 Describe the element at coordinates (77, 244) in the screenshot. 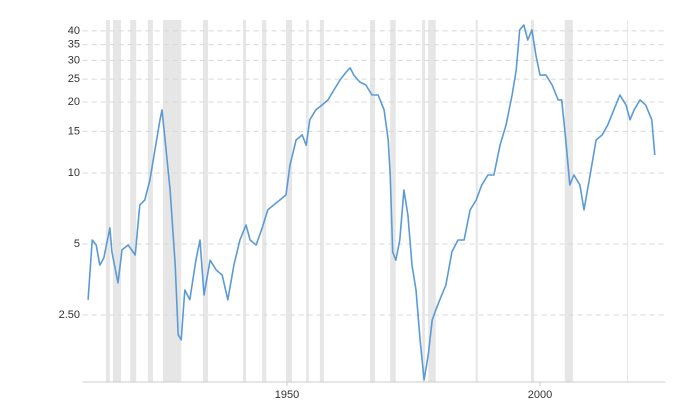

I see `y-tick-label: 5` at that location.